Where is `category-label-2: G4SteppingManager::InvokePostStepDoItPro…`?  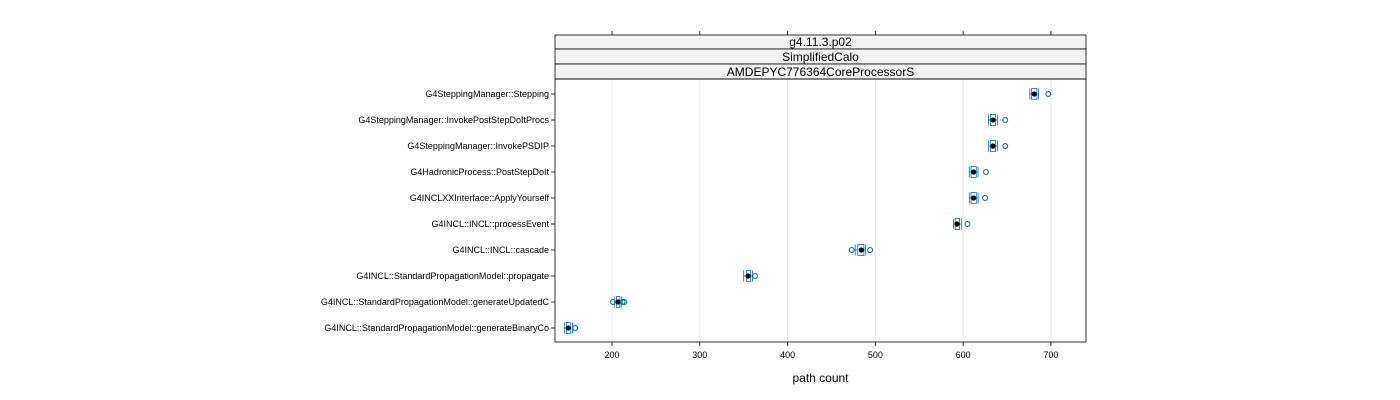 category-label-2: G4SteppingManager::InvokePostStepDoItPro… is located at coordinates (453, 120).